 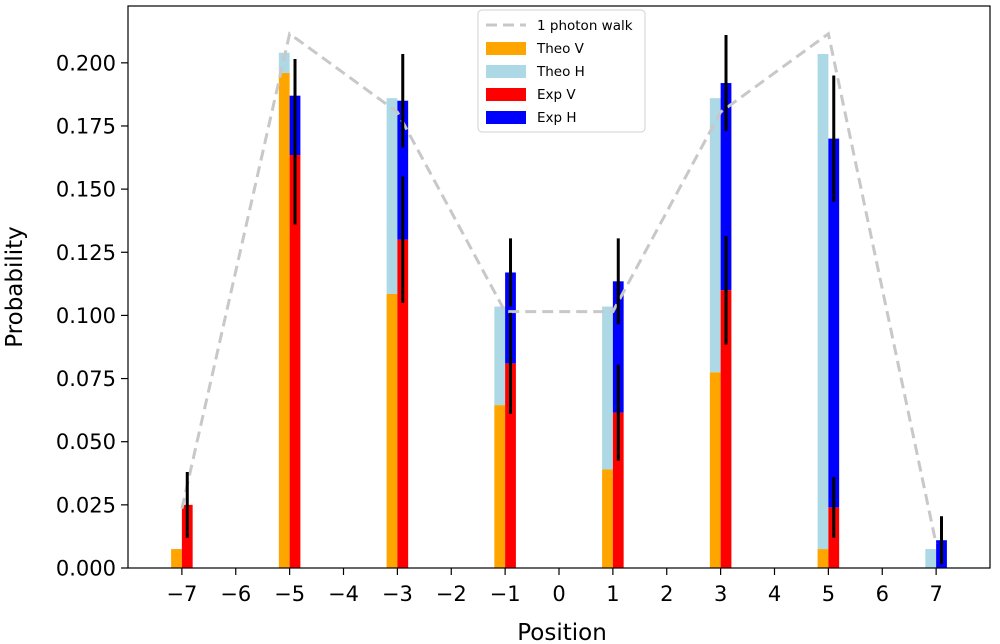 I want to click on x-tick-label: 0, so click(x=558, y=594).